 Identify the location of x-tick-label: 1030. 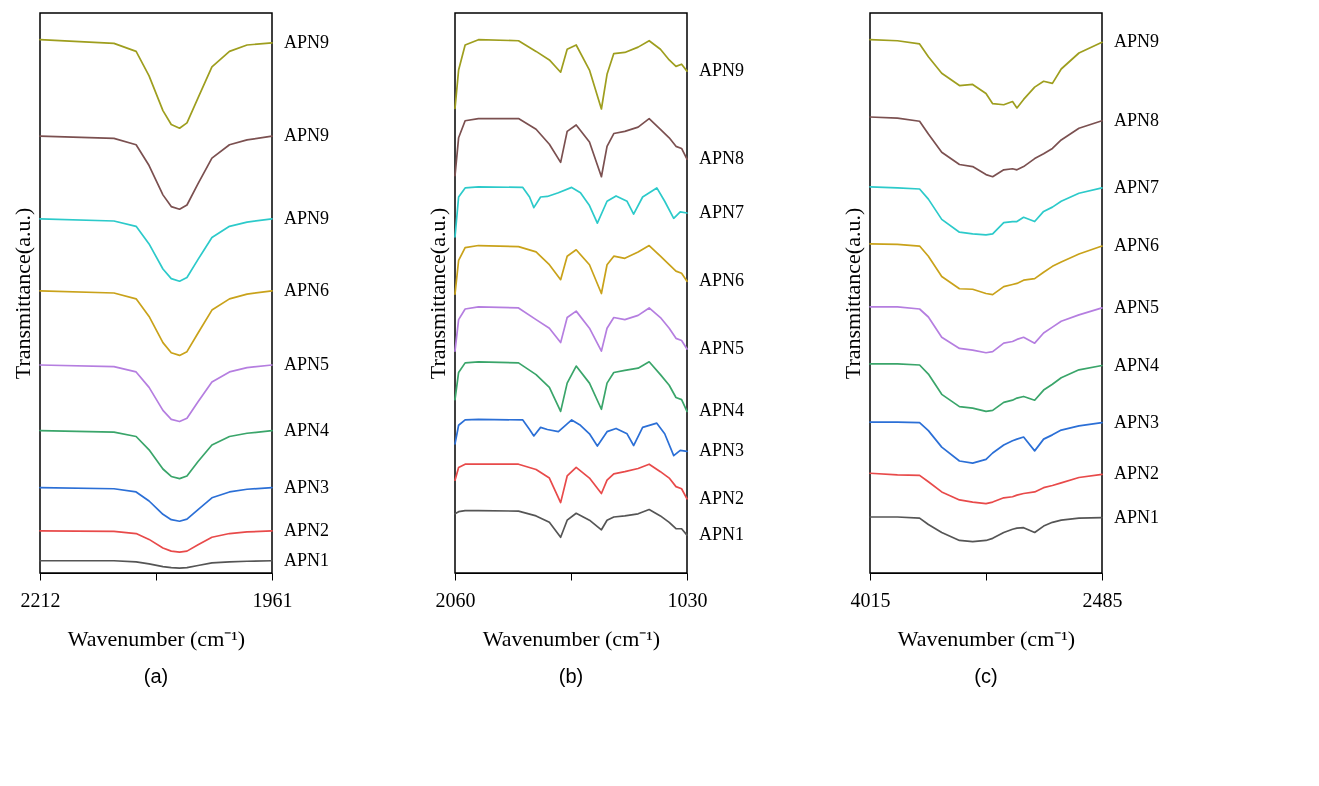
(687, 599).